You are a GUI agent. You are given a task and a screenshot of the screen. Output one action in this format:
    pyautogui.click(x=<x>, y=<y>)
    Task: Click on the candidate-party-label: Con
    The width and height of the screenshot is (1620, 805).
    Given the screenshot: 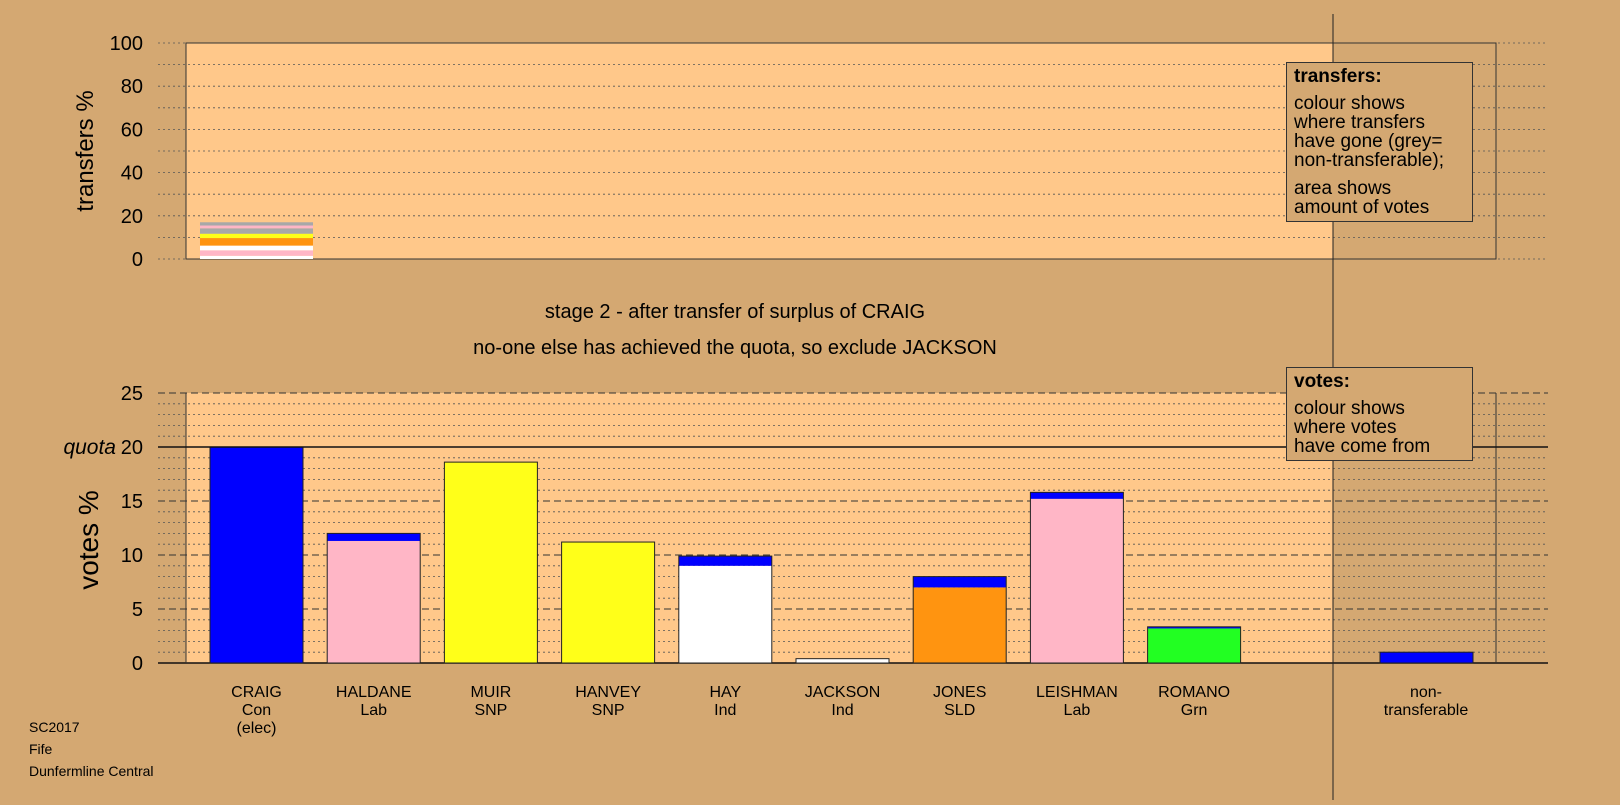 What is the action you would take?
    pyautogui.click(x=256, y=710)
    